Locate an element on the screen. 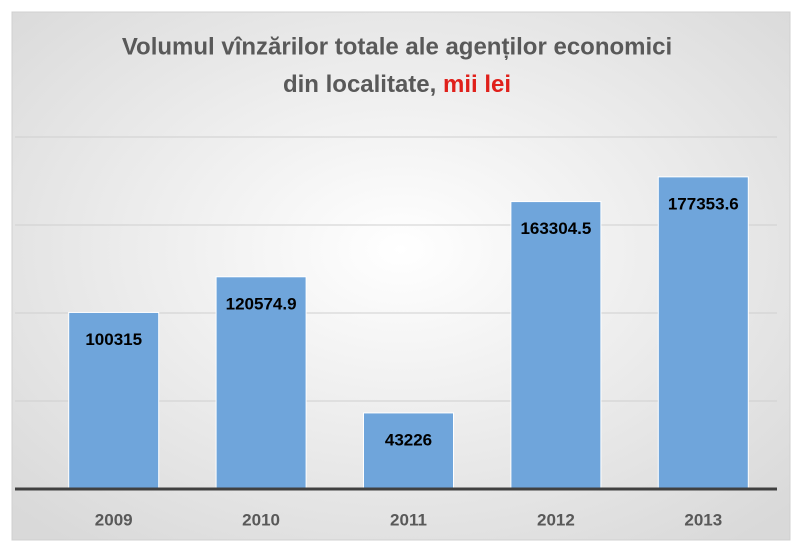 Image resolution: width=795 pixels, height=544 pixels. data-label: 177353.6 is located at coordinates (703, 203).